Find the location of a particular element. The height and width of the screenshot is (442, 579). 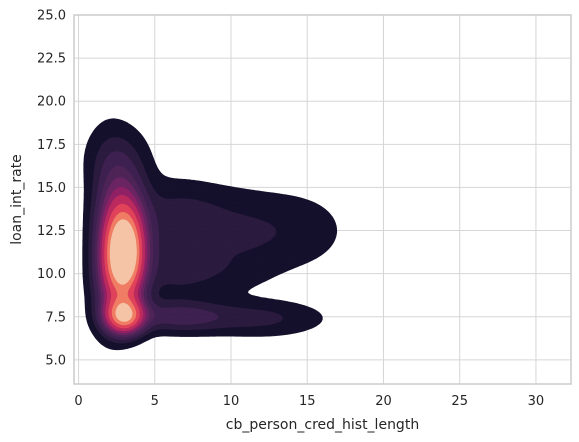

y-tick-labels: 5.0 7.5 10.0 12.5 15.0 17.5 20.0 22.5 25.0 is located at coordinates (51, 189).